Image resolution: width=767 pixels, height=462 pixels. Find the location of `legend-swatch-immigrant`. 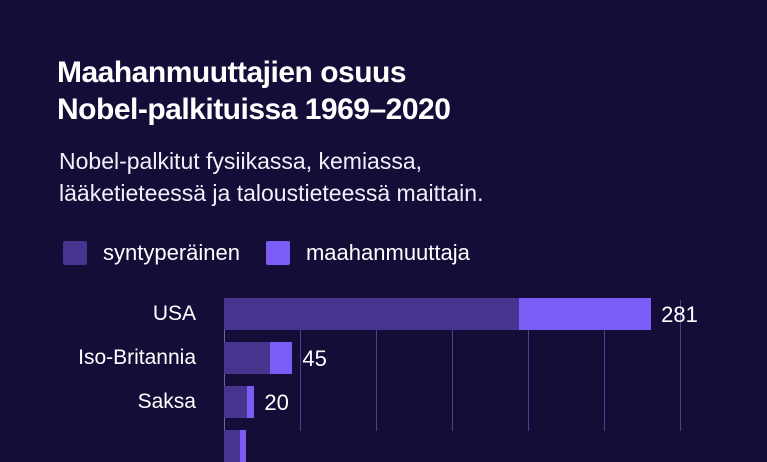

legend-swatch-immigrant is located at coordinates (277, 253).